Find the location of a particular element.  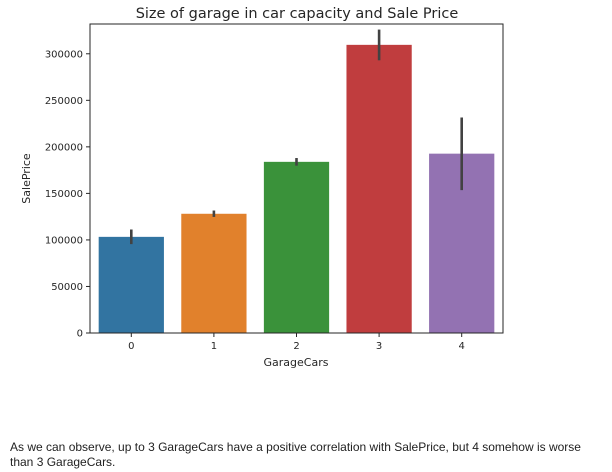

y-tick-label: 50000 is located at coordinates (67, 287).